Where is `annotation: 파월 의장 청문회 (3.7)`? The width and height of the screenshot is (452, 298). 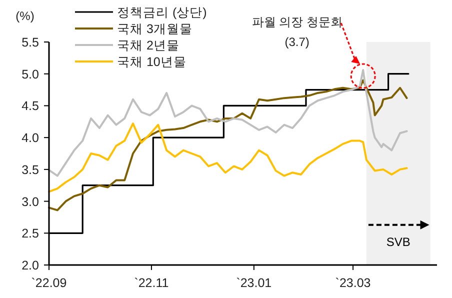
annotation: 파월 의장 청문회 (3.7) is located at coordinates (297, 32).